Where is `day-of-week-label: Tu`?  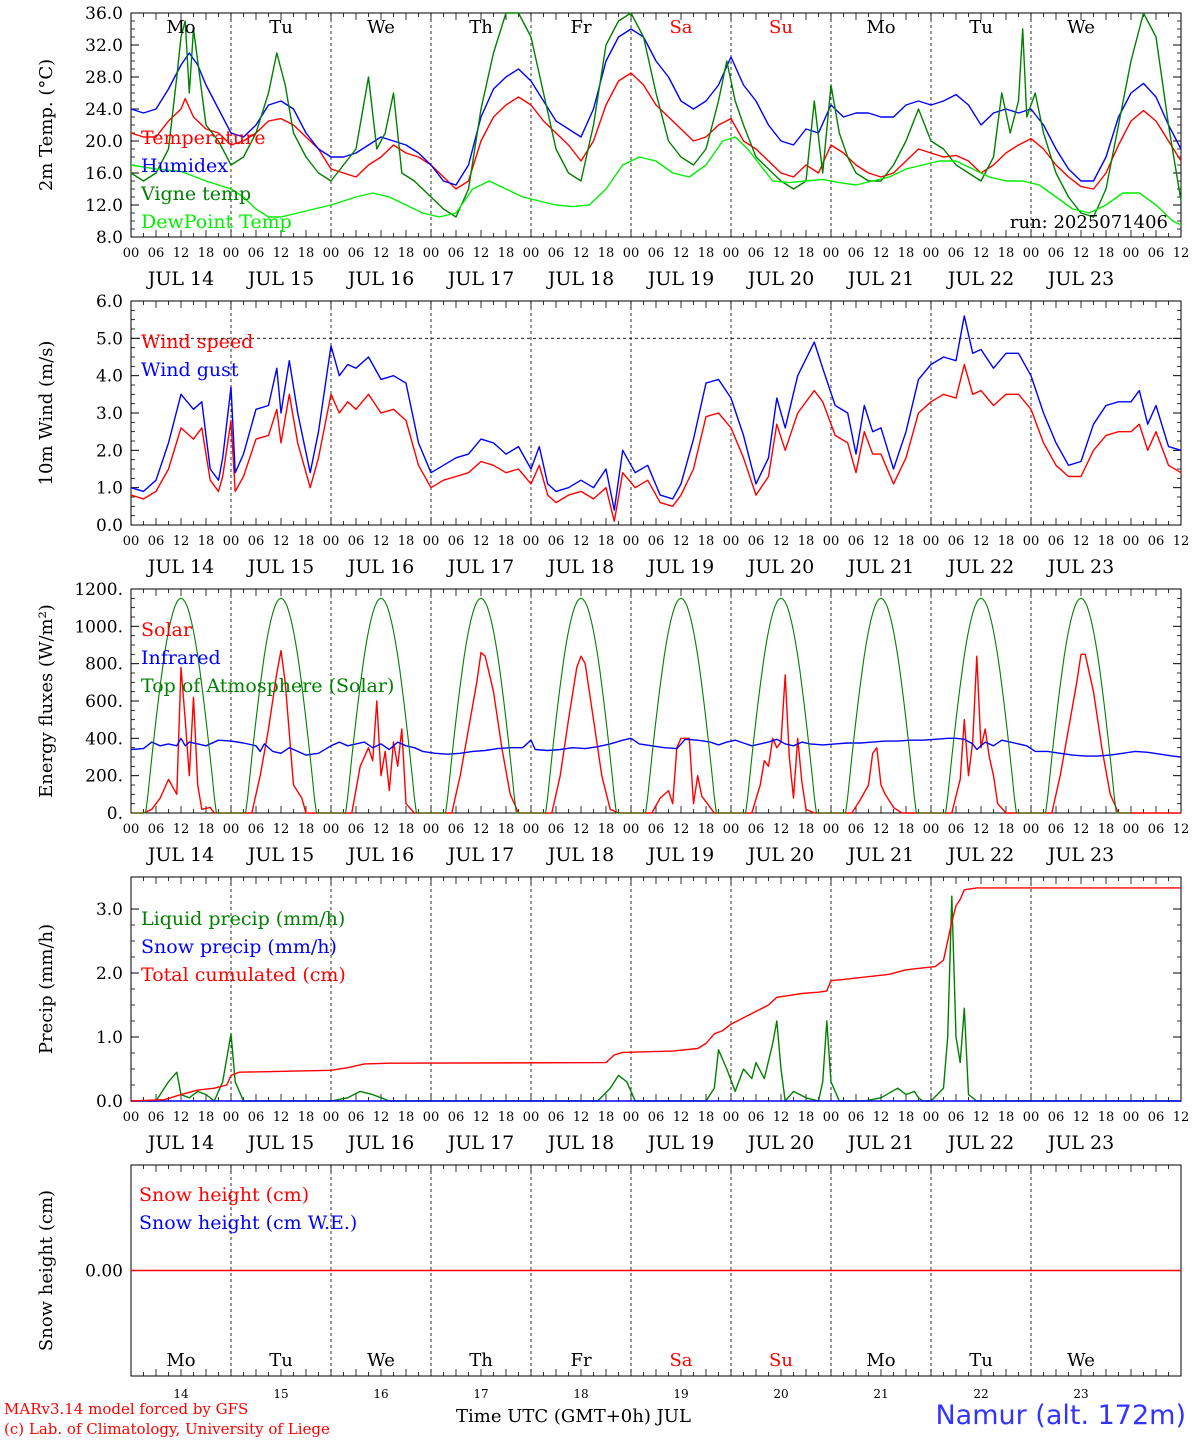 day-of-week-label: Tu is located at coordinates (281, 27).